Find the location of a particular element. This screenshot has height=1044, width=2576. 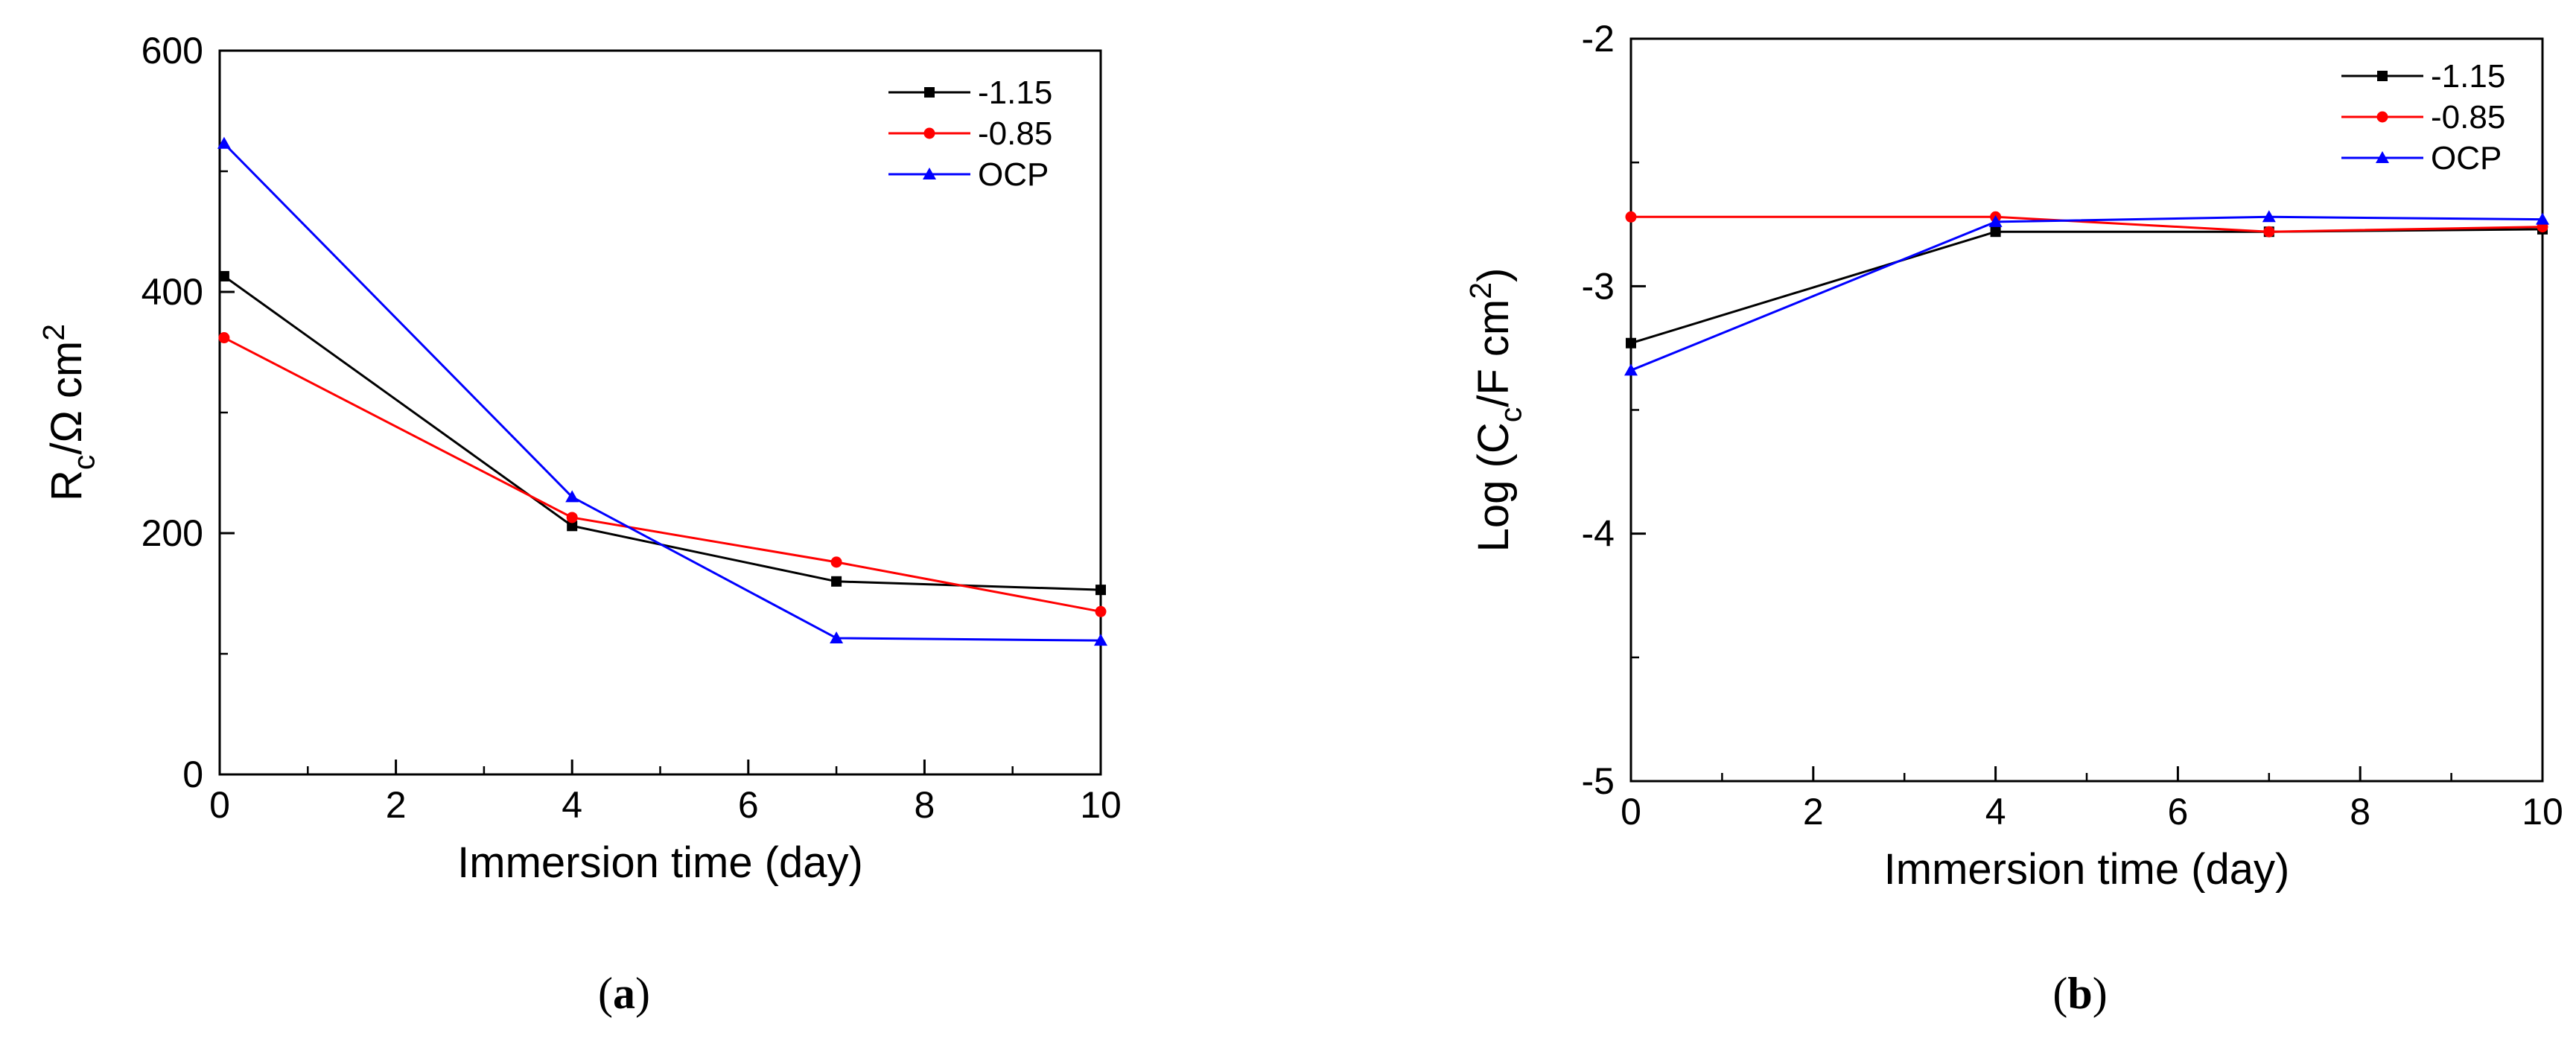

y-tick-label: -2 is located at coordinates (1598, 39).